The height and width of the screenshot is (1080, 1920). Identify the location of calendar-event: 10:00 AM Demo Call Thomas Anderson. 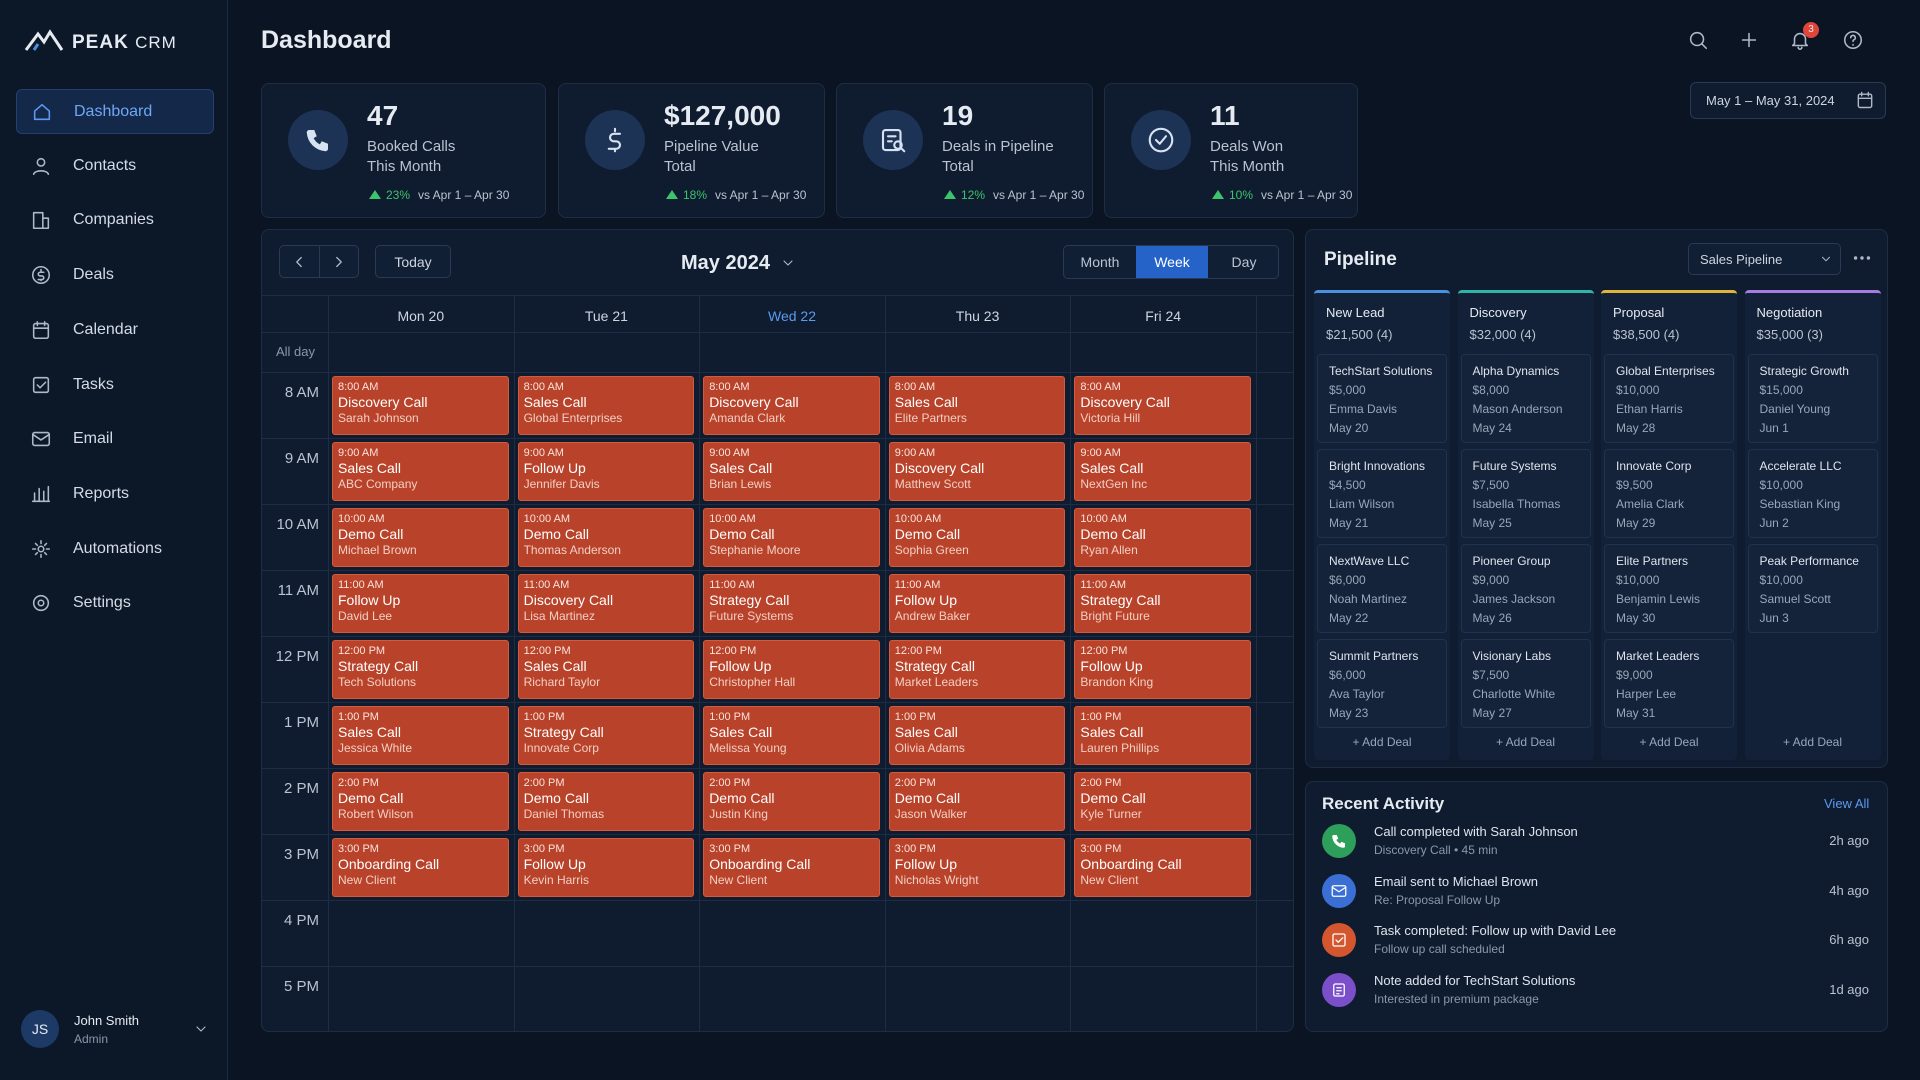
(606, 537).